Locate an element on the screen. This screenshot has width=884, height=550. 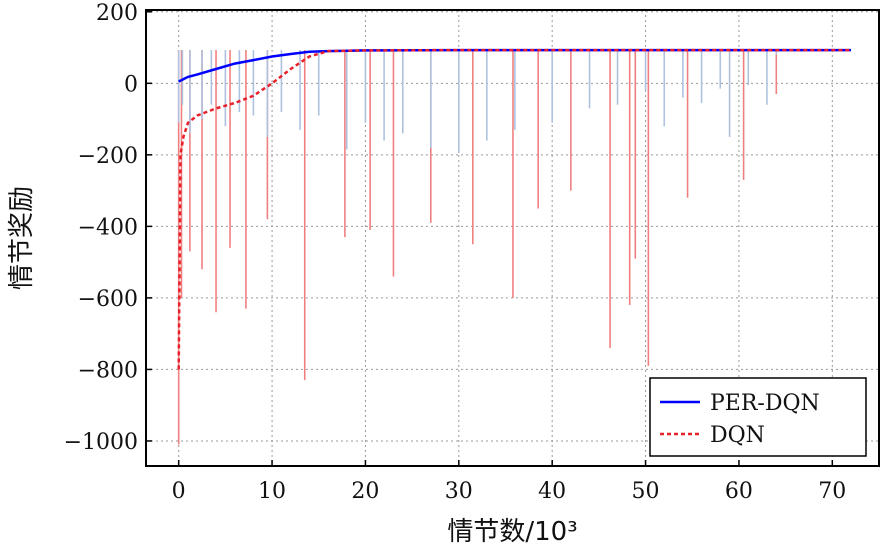
y-tick-label: −800 is located at coordinates (108, 370).